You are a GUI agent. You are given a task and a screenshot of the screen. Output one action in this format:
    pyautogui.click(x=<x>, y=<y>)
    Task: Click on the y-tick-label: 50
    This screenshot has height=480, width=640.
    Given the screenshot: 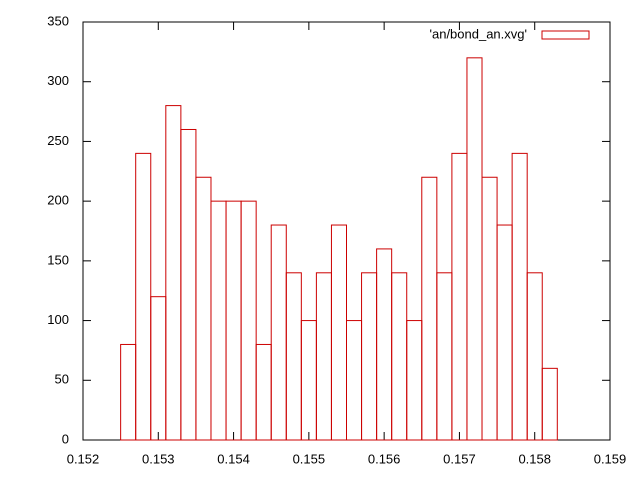 What is the action you would take?
    pyautogui.click(x=62, y=379)
    